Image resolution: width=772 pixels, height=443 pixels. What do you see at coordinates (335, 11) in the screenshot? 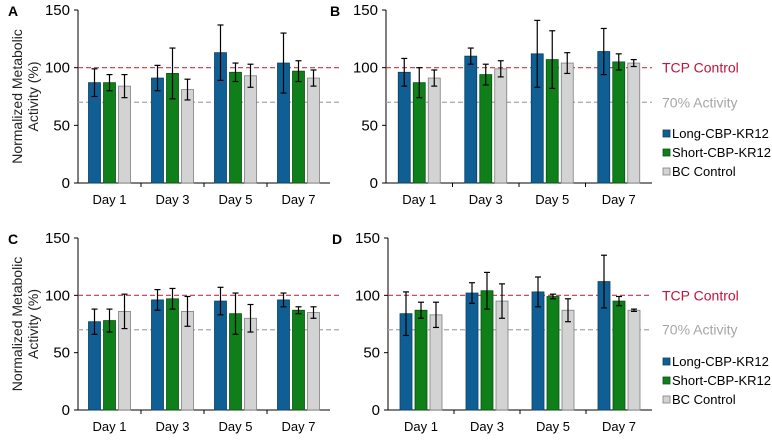
I see `panel-label: B` at bounding box center [335, 11].